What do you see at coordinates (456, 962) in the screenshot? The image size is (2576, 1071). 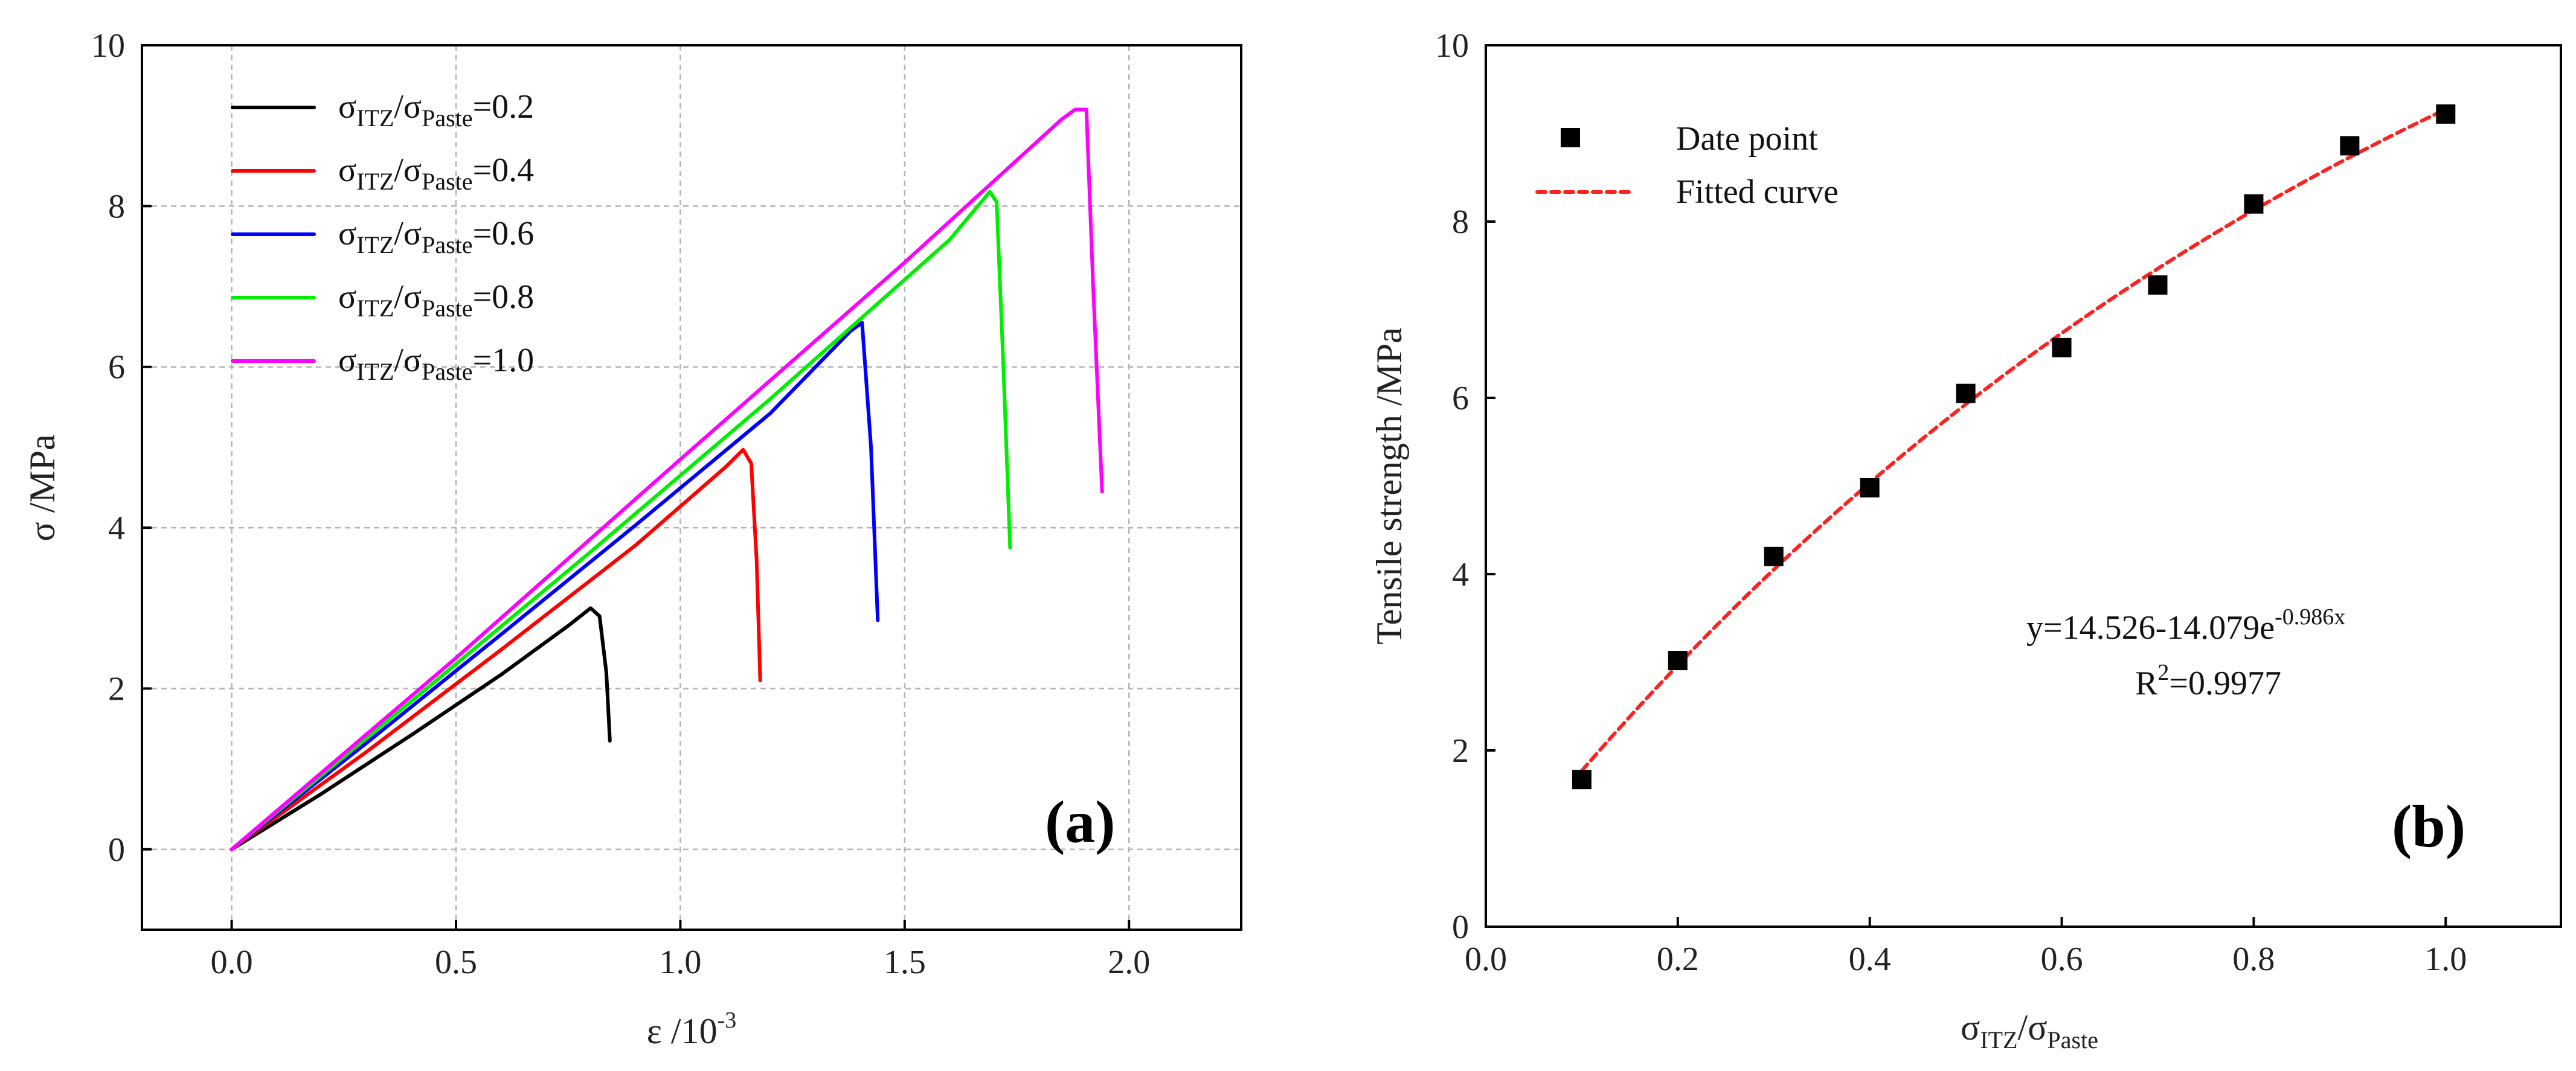 I see `panel-a-x-tick-label: 0.5` at bounding box center [456, 962].